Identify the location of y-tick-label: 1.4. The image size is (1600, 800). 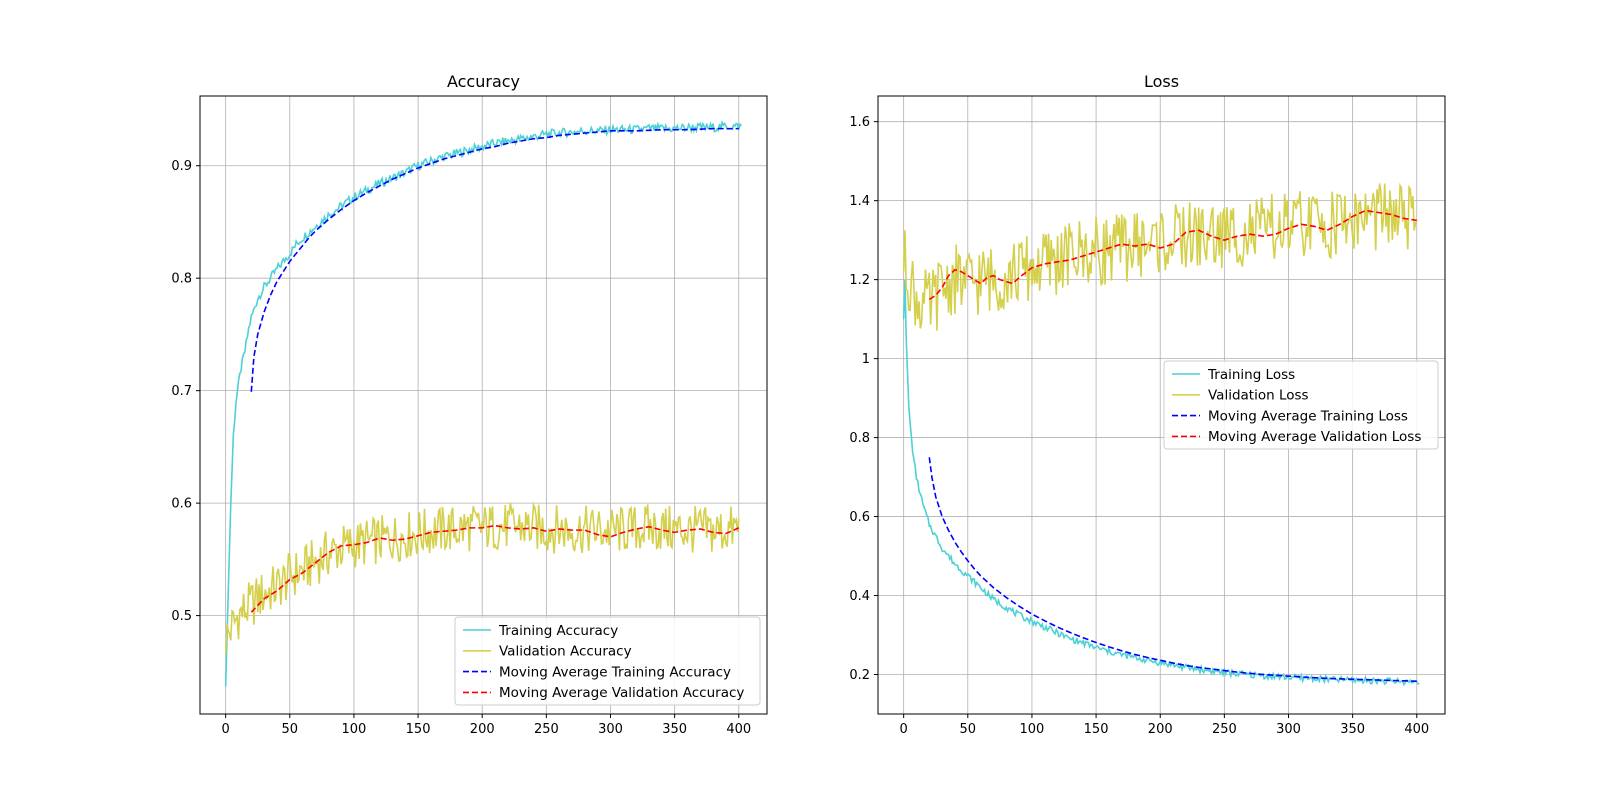
(859, 201).